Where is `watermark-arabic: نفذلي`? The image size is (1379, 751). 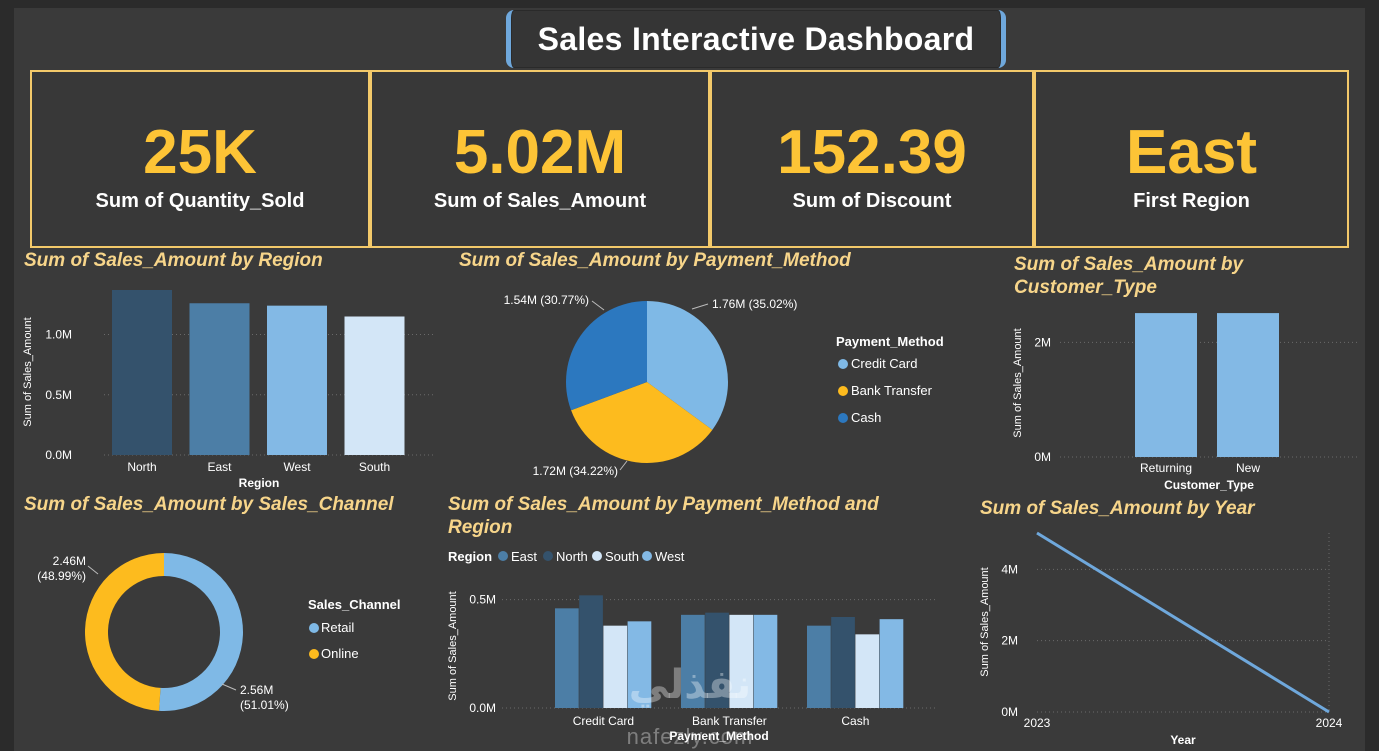 watermark-arabic: نفذلي is located at coordinates (690, 685).